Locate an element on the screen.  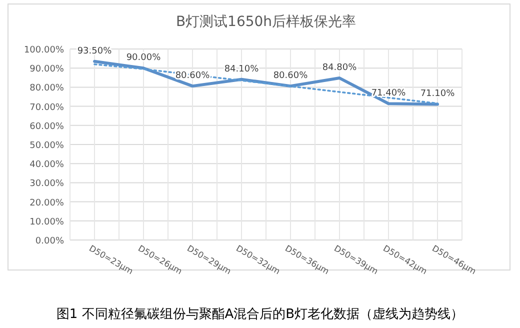
y-tick-label: 0.00% is located at coordinates (49, 241).